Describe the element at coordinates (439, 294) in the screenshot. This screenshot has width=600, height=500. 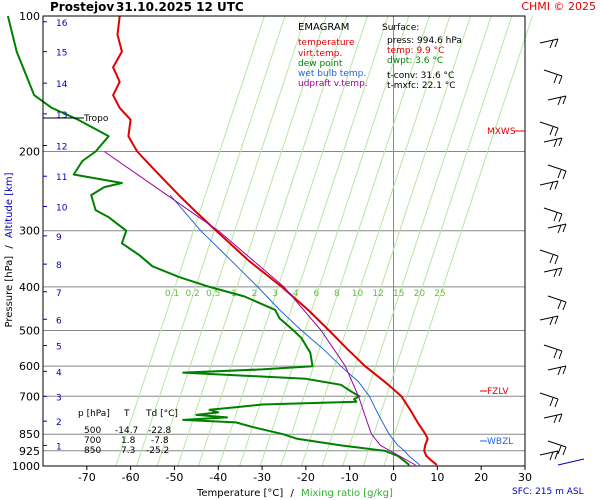
I see `mixing-ratio-label: 25` at that location.